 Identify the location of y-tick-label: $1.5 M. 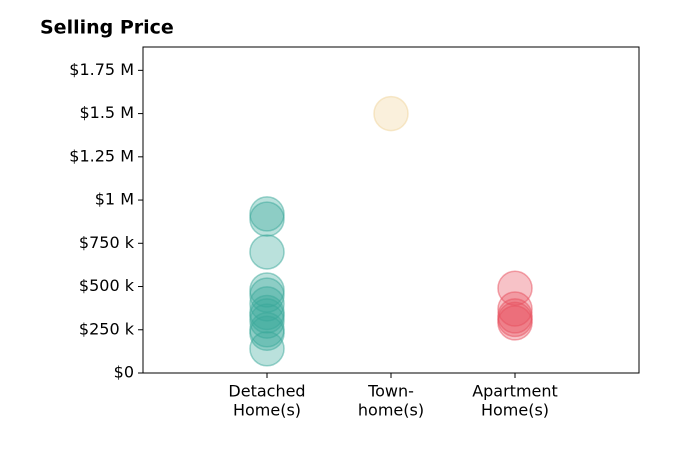
(106, 112).